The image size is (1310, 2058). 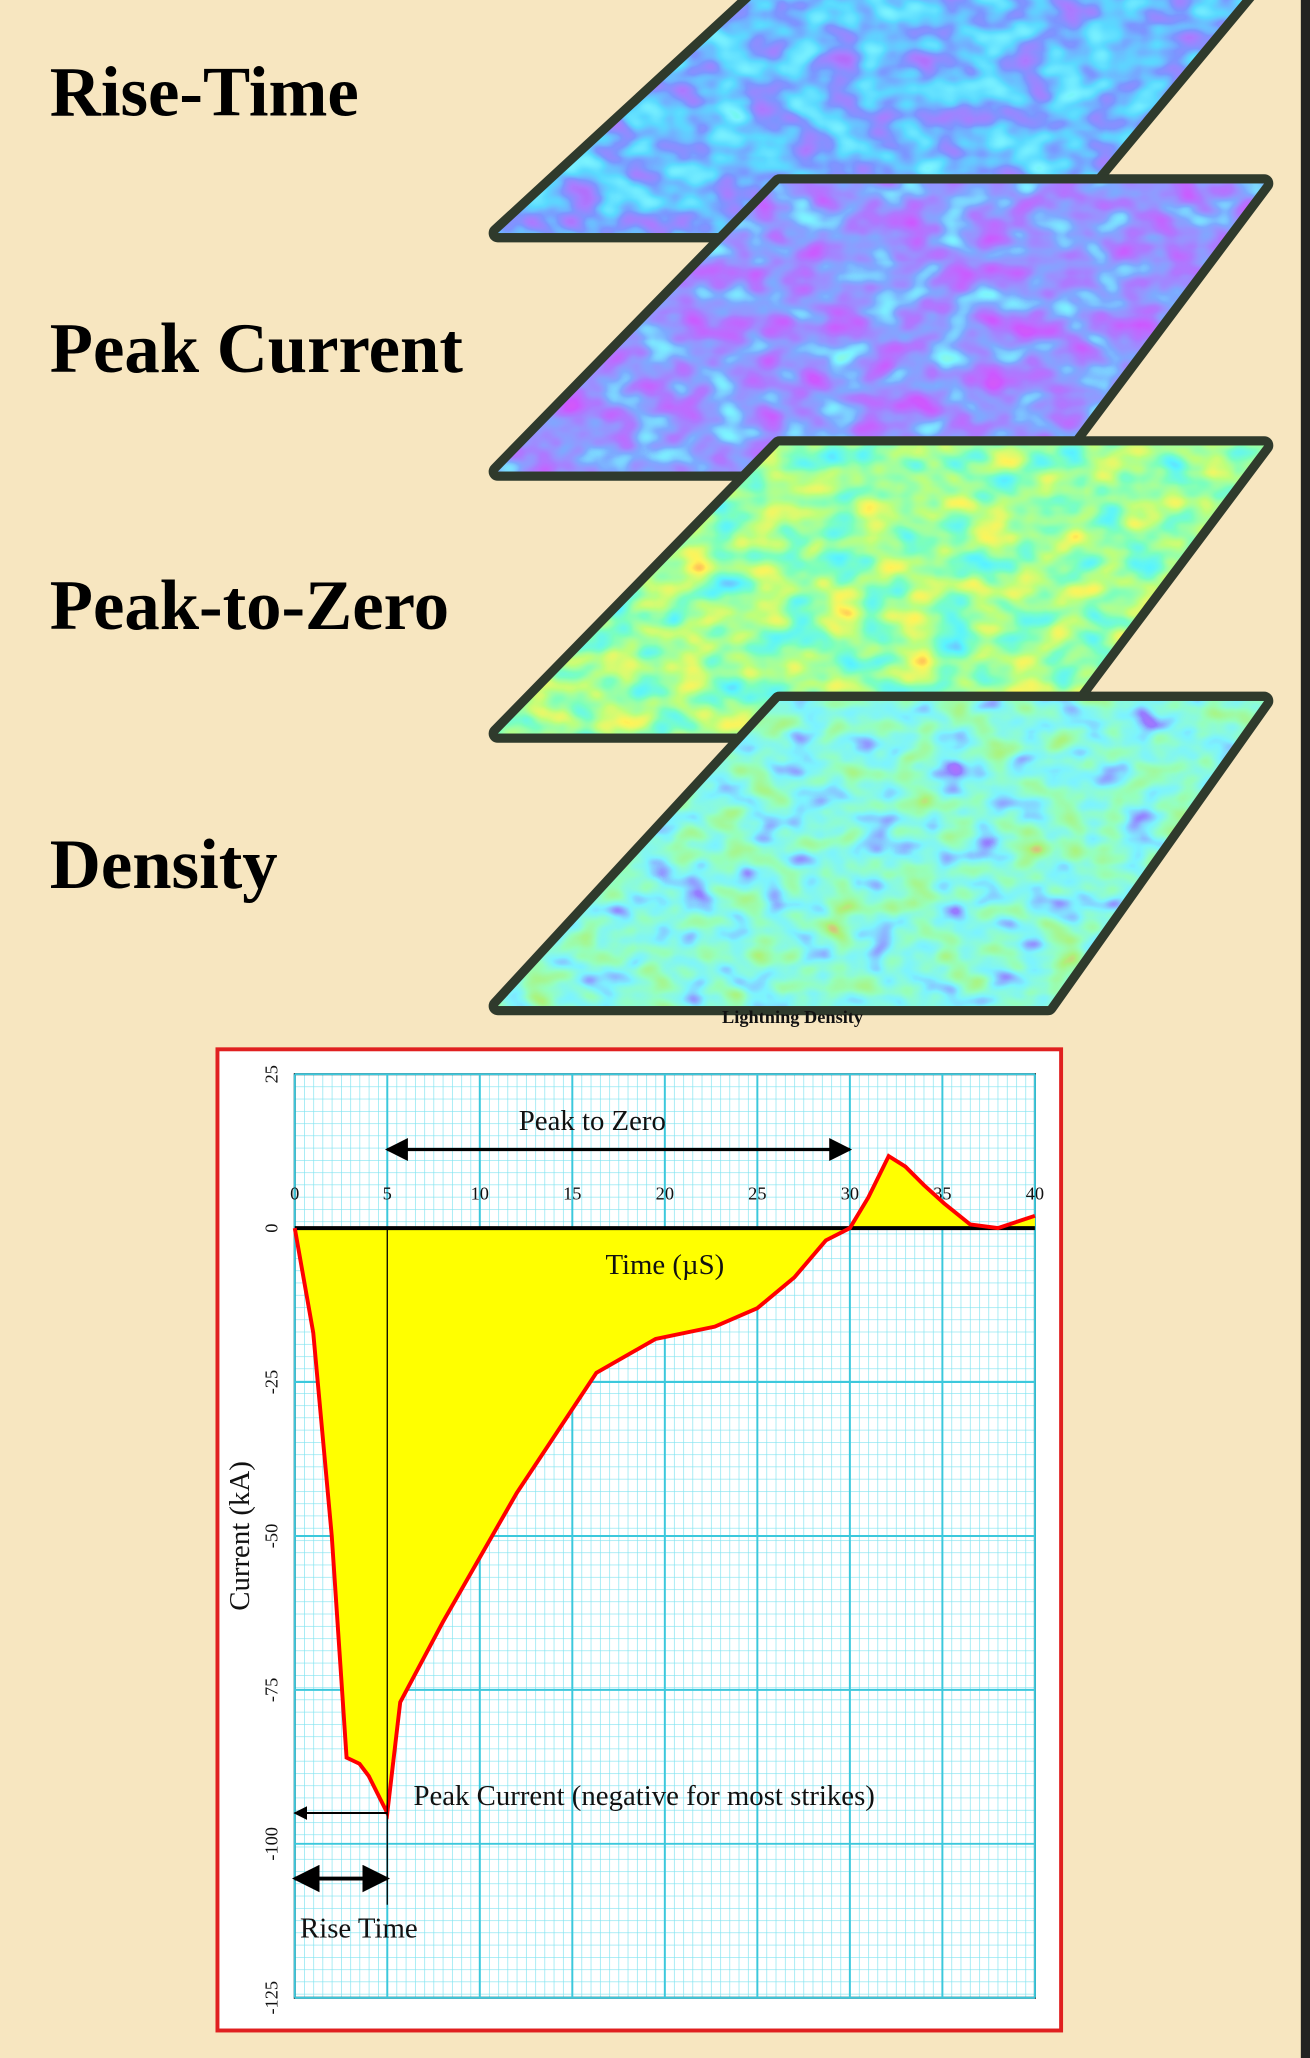 I want to click on y-tick-label: -100, so click(x=272, y=1844).